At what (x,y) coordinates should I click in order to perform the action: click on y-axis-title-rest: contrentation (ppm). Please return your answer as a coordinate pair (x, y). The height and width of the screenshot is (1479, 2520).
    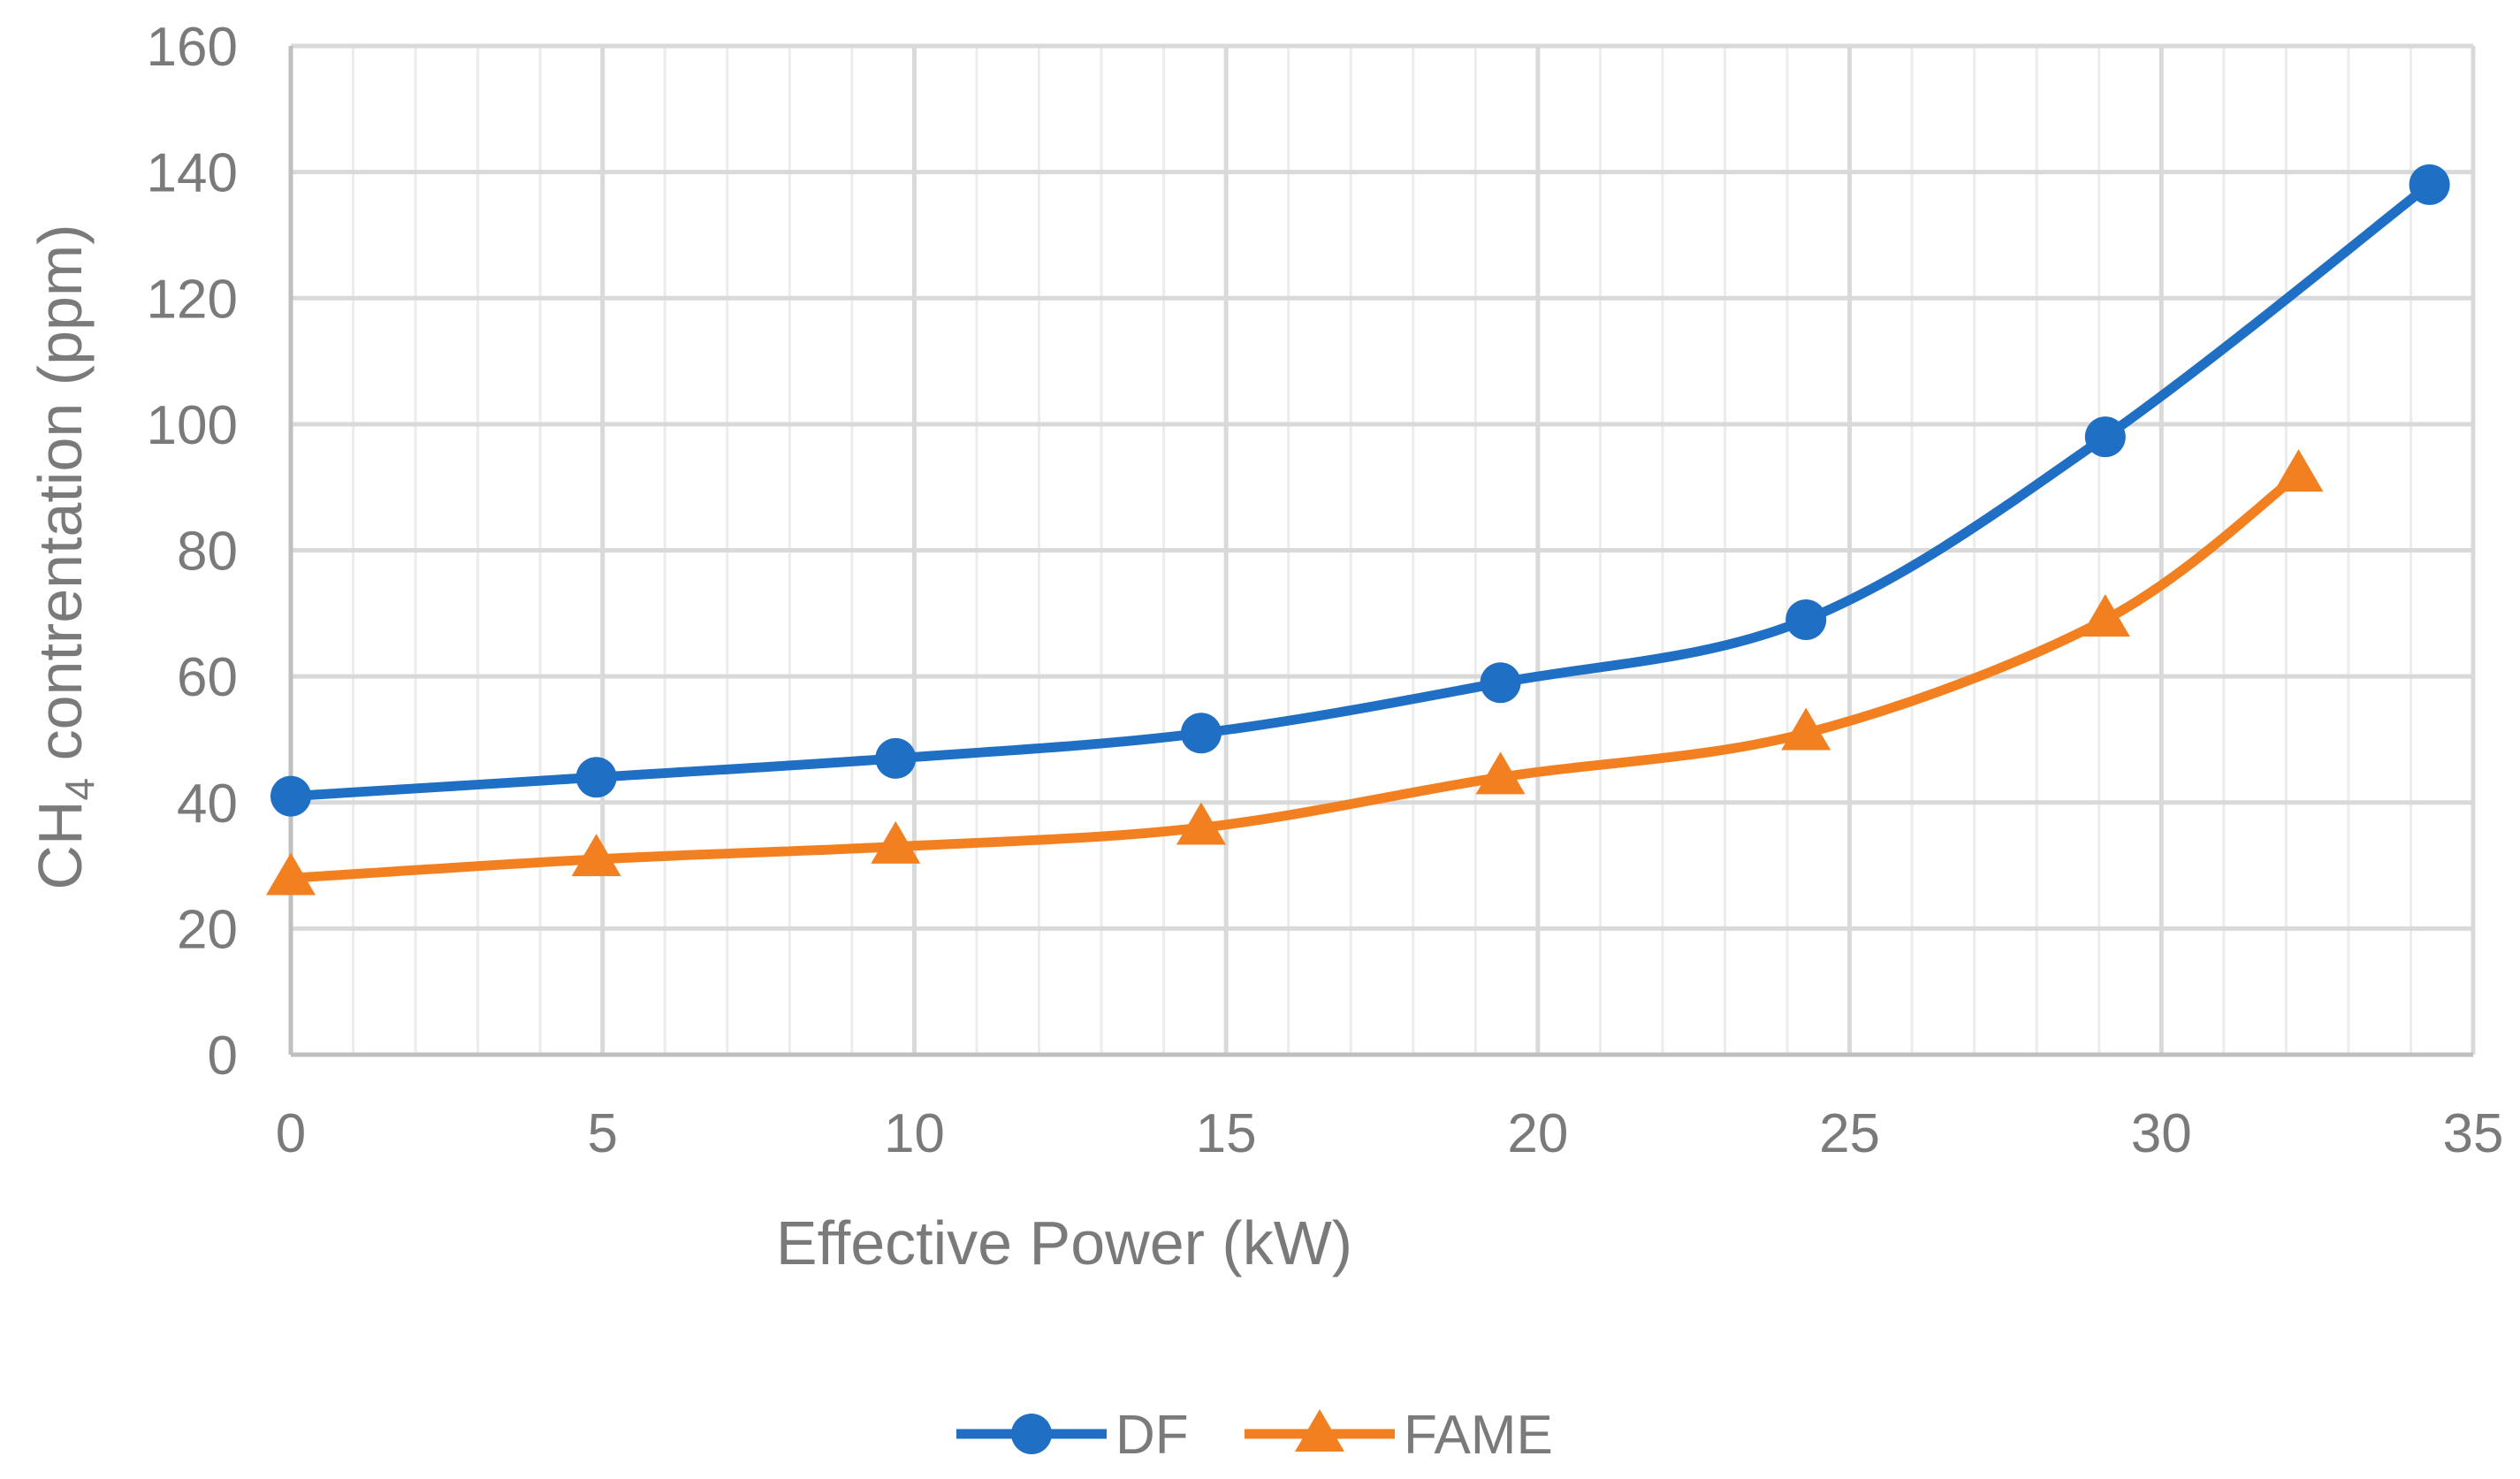
    Looking at the image, I should click on (60, 500).